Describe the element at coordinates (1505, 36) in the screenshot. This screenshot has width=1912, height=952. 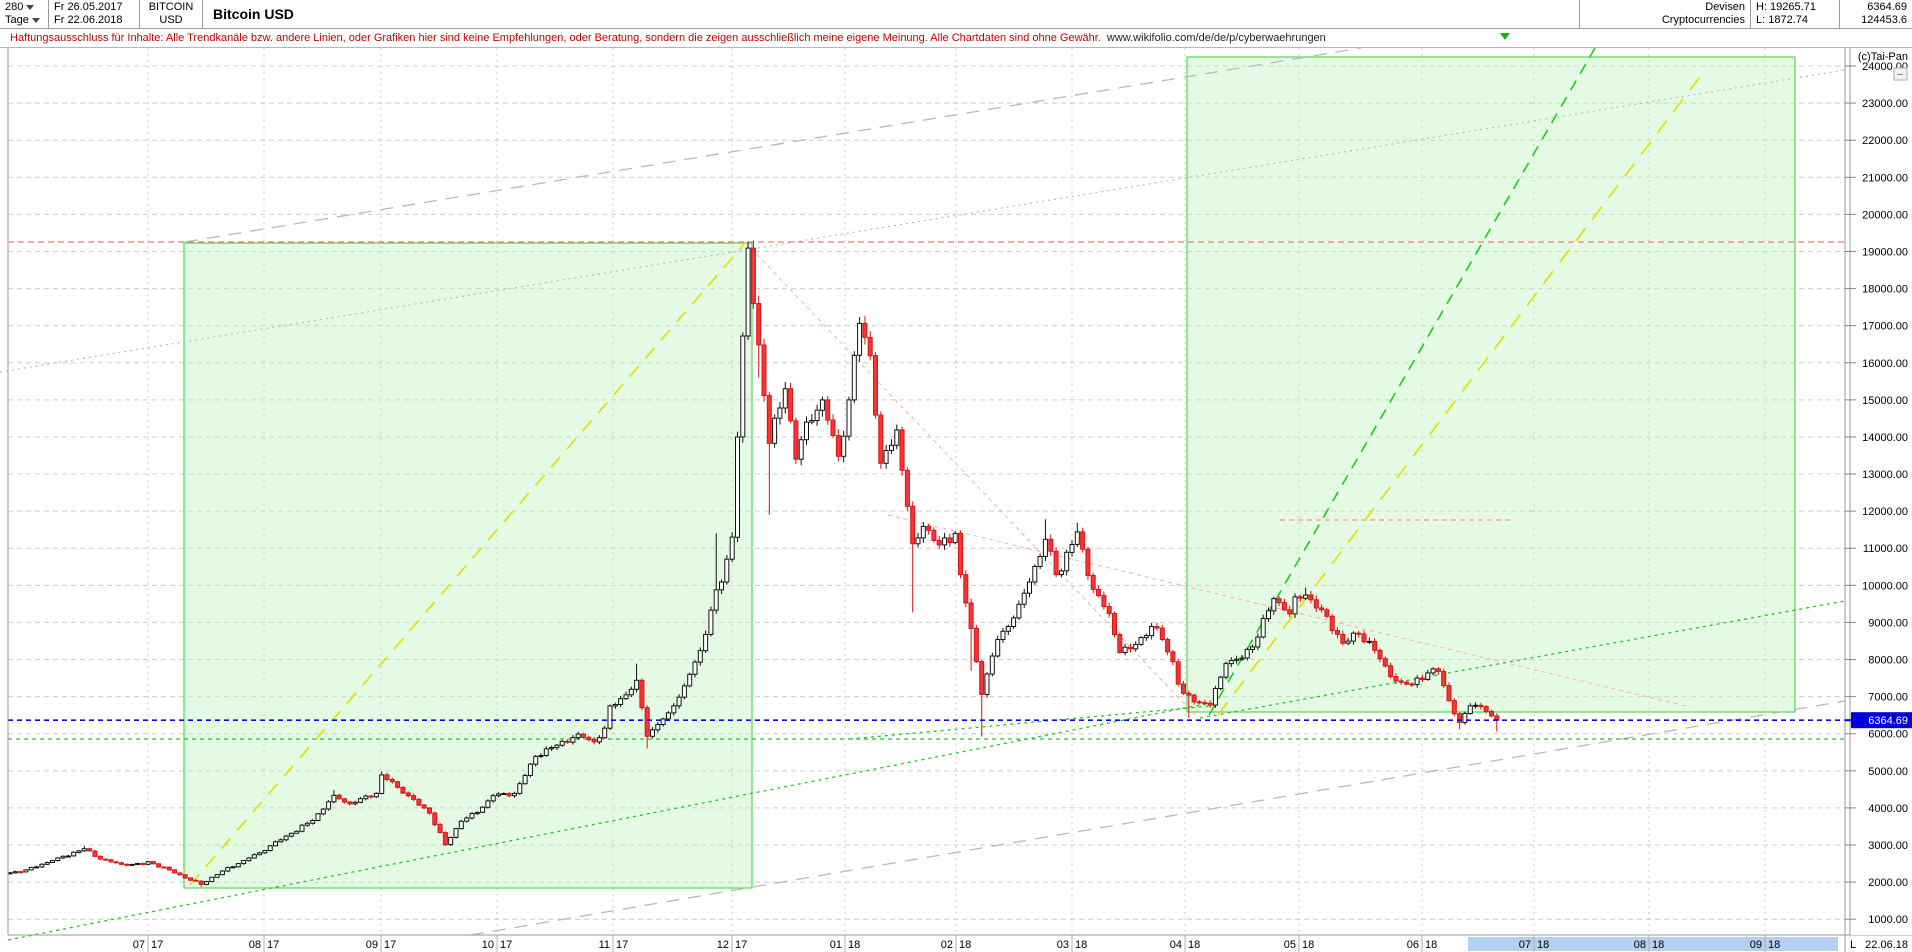
I see `marker-triangle-icon` at that location.